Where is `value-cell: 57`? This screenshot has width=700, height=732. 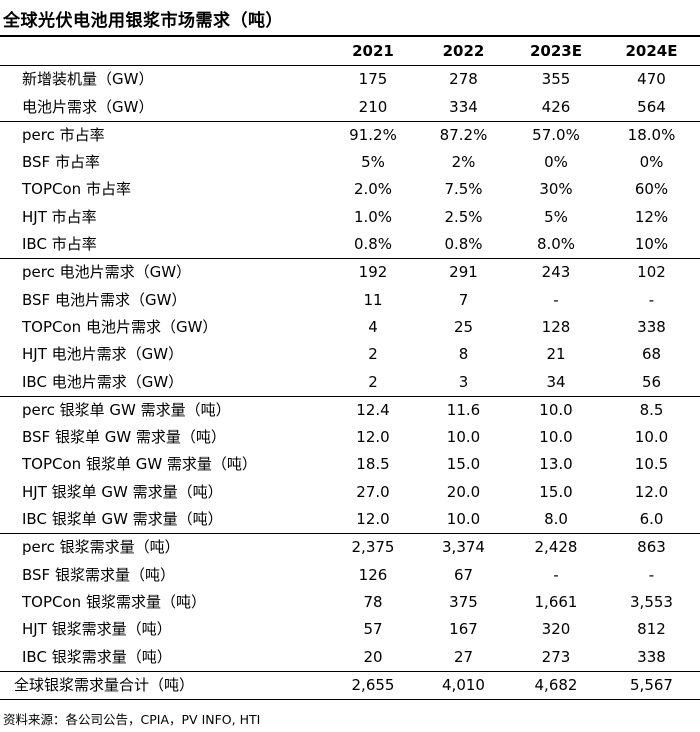
value-cell: 57 is located at coordinates (373, 629).